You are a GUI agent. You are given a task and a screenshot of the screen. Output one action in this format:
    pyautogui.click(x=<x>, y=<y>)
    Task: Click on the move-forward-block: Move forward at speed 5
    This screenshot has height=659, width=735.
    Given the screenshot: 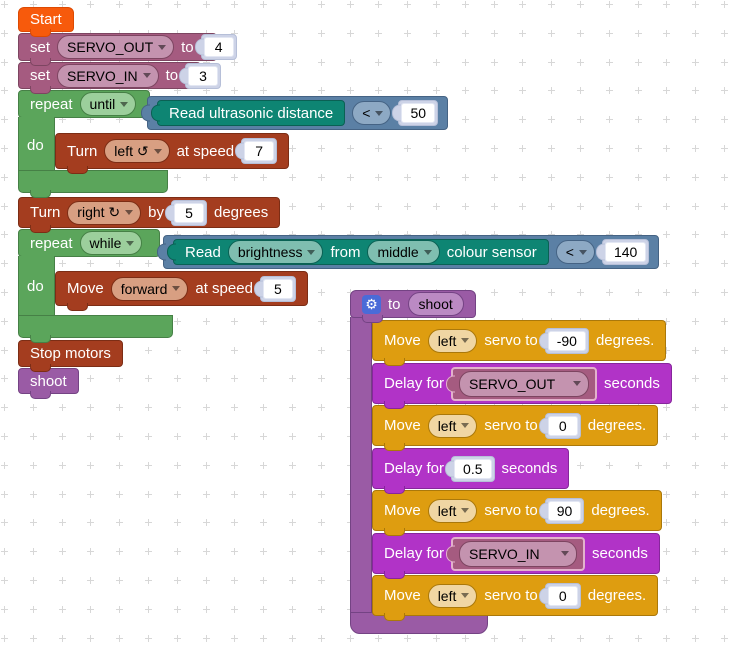 What is the action you would take?
    pyautogui.click(x=181, y=291)
    